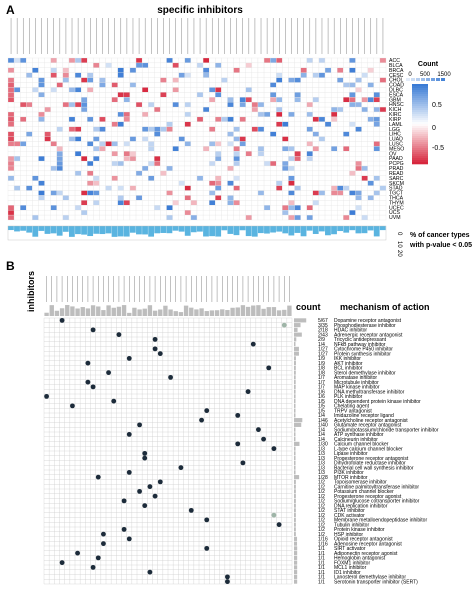  I want to click on legend-color-scale, so click(425, 121).